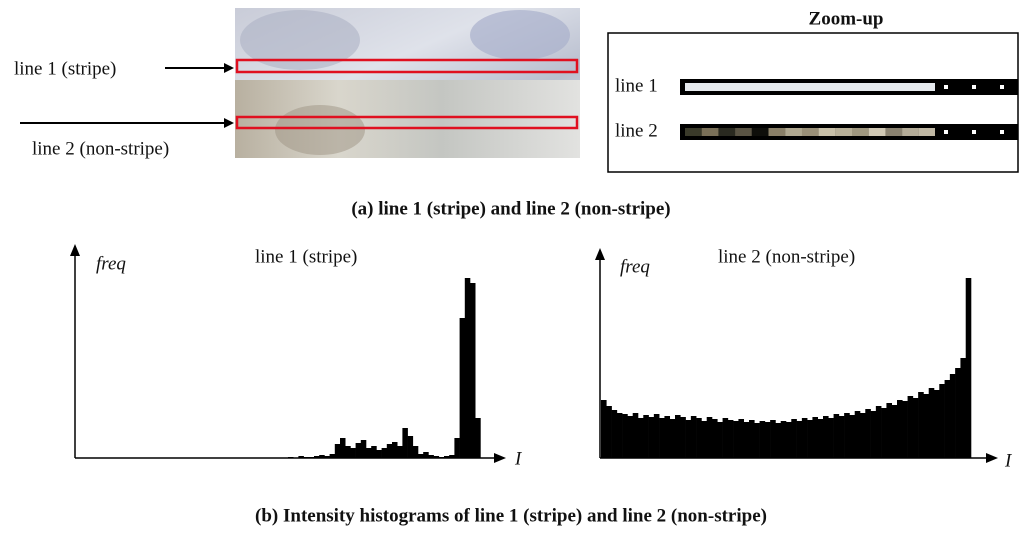  What do you see at coordinates (846, 18) in the screenshot?
I see `zoom-title: Zoom-up` at bounding box center [846, 18].